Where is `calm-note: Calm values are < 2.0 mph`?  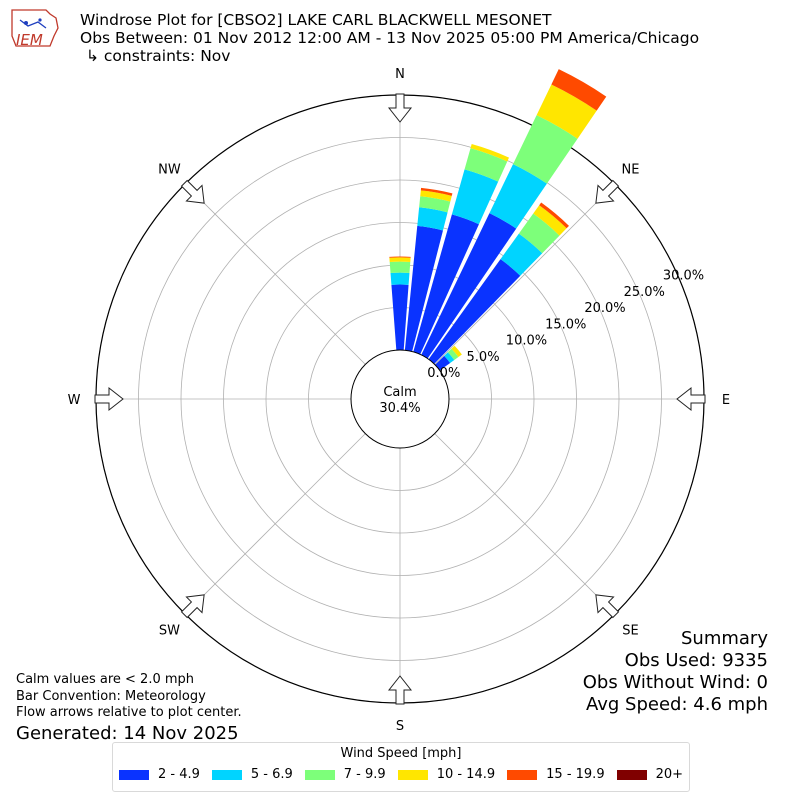
calm-note: Calm values are < 2.0 mph is located at coordinates (105, 679).